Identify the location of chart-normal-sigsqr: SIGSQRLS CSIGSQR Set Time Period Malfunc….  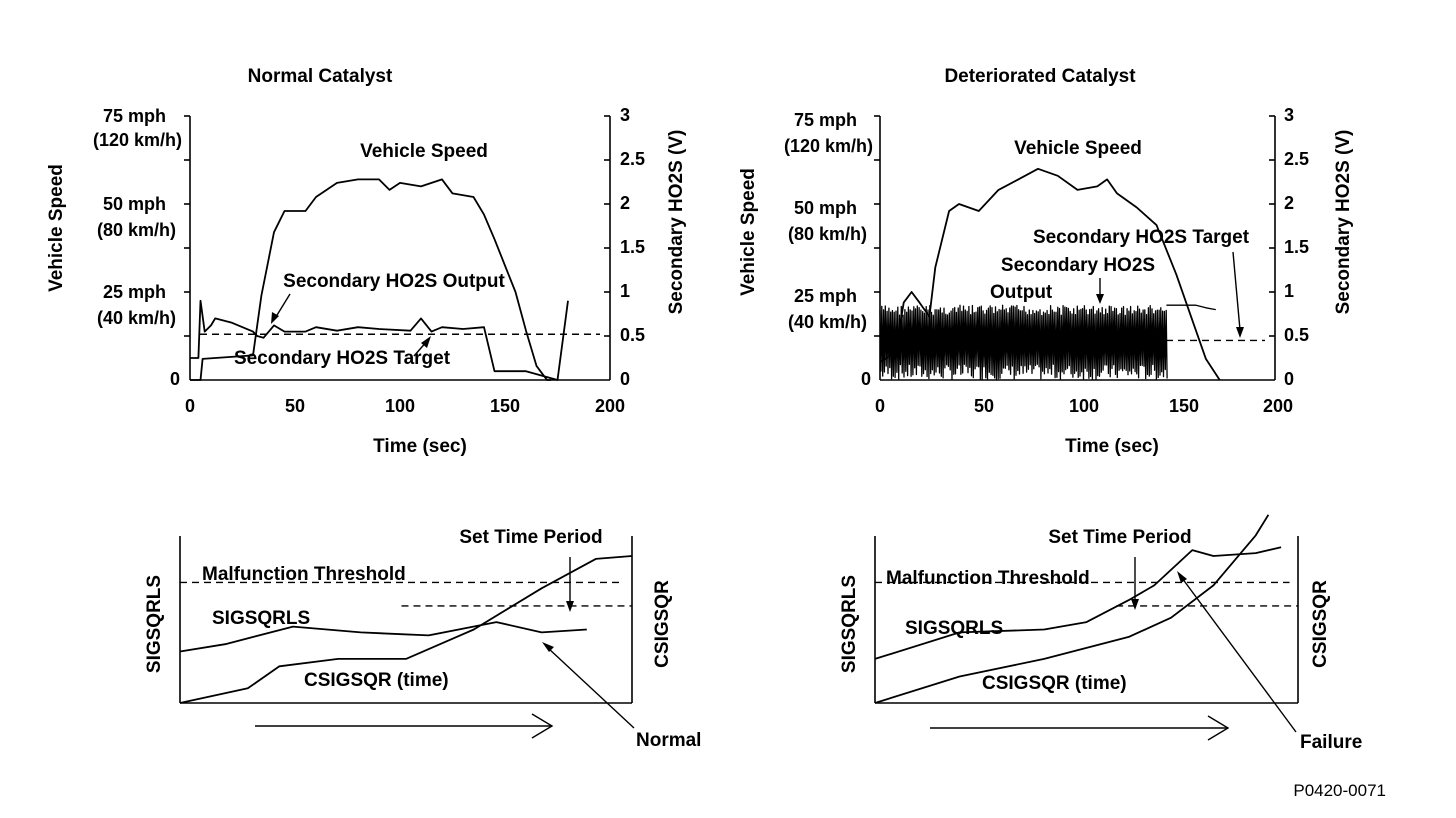
(422, 639).